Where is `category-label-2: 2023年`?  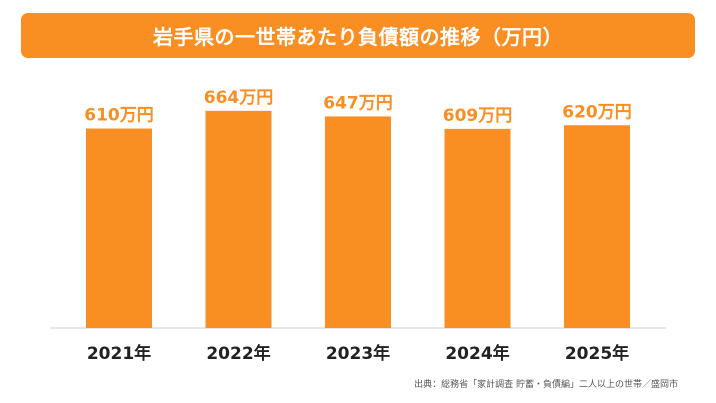
category-label-2: 2023年 is located at coordinates (358, 353).